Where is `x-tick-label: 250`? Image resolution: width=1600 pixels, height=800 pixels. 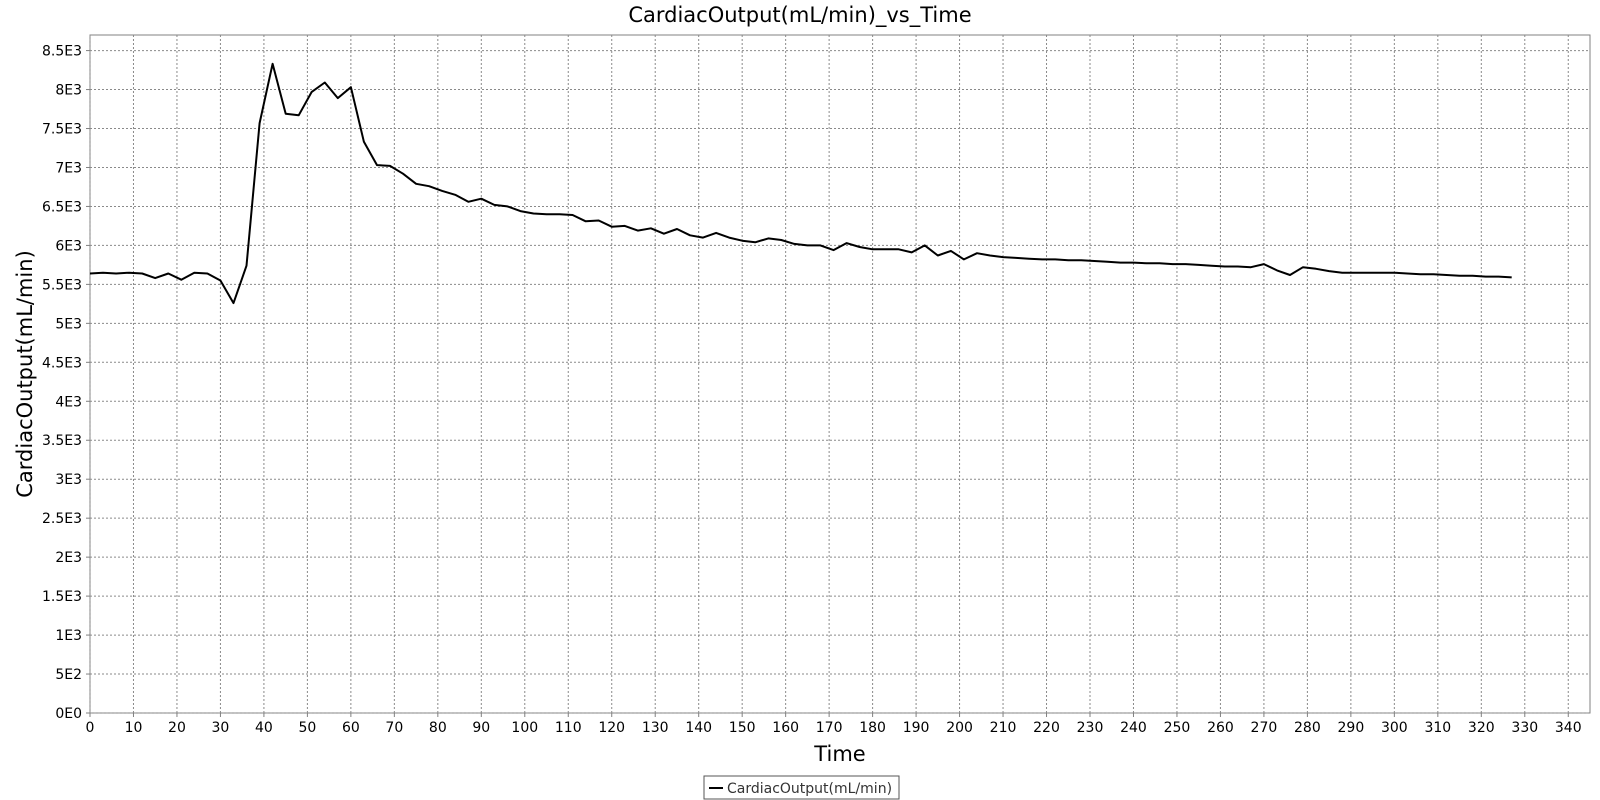
x-tick-label: 250 is located at coordinates (1177, 728).